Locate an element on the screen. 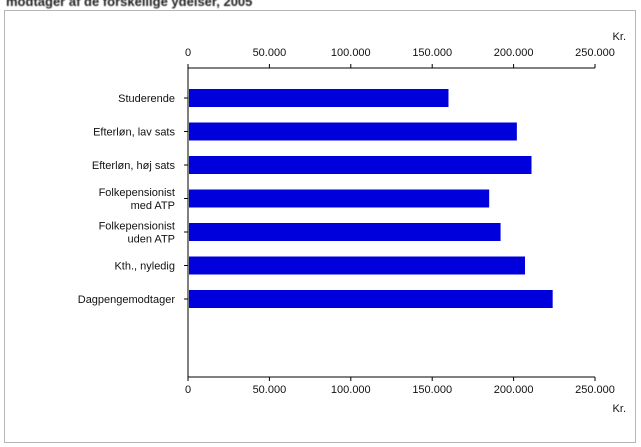  chart-title: modtager af de forskellige ydelser, 2005 is located at coordinates (129, 4).